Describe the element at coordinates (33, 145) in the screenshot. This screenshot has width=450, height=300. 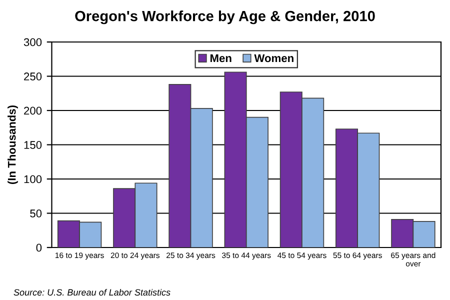
I see `y-tick-label: 150` at that location.